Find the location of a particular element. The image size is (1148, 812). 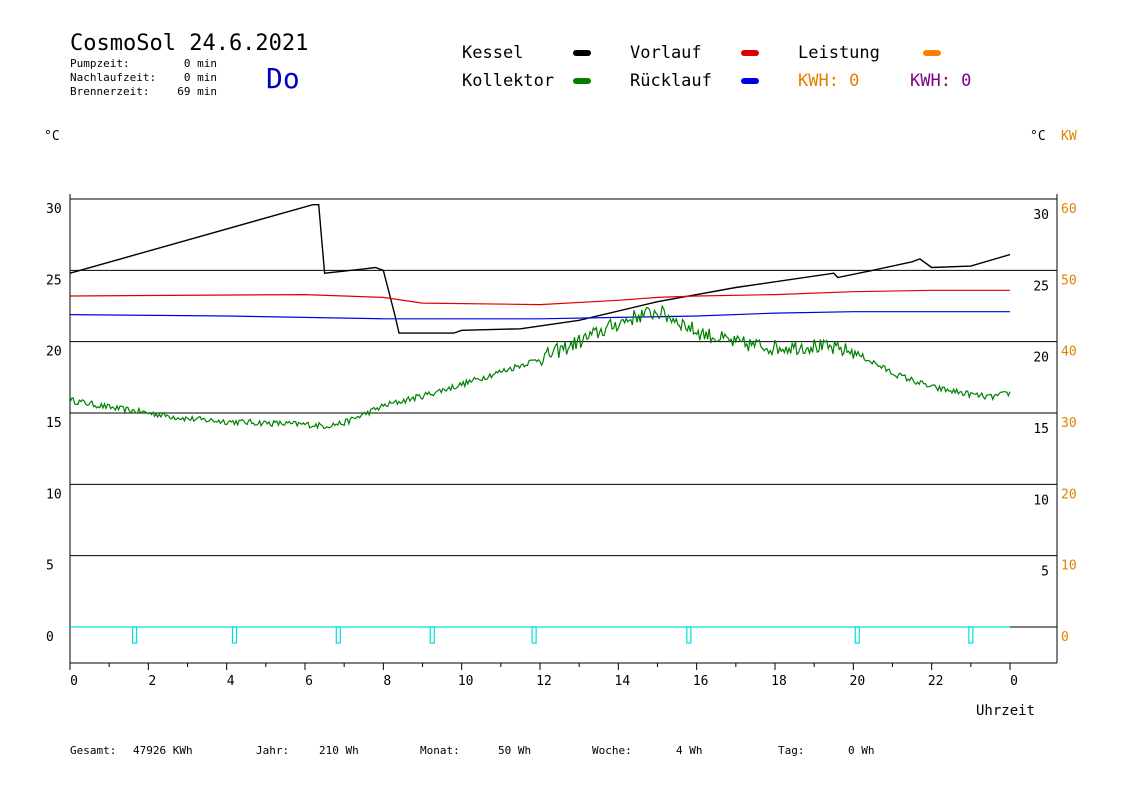

right-tick-label: 15 is located at coordinates (1041, 429).